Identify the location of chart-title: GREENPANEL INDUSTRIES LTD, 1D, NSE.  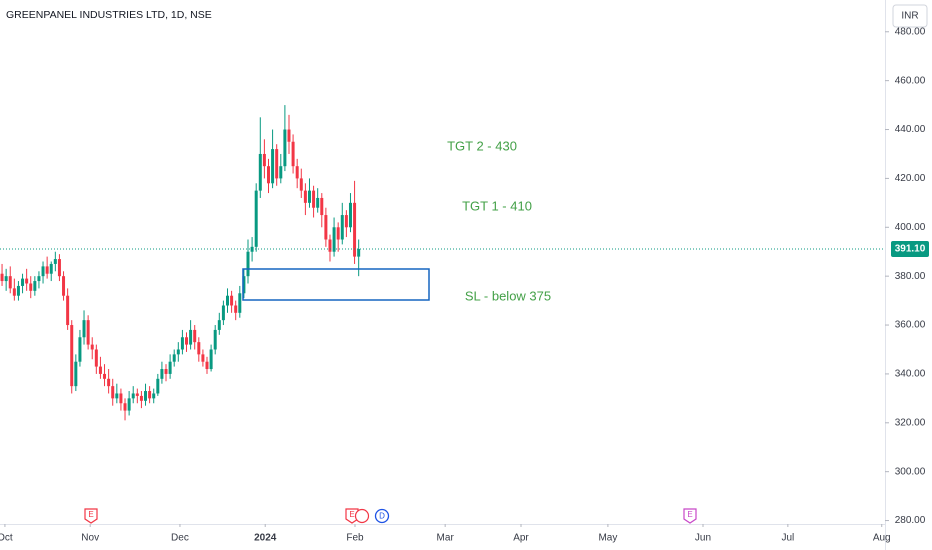
(109, 15).